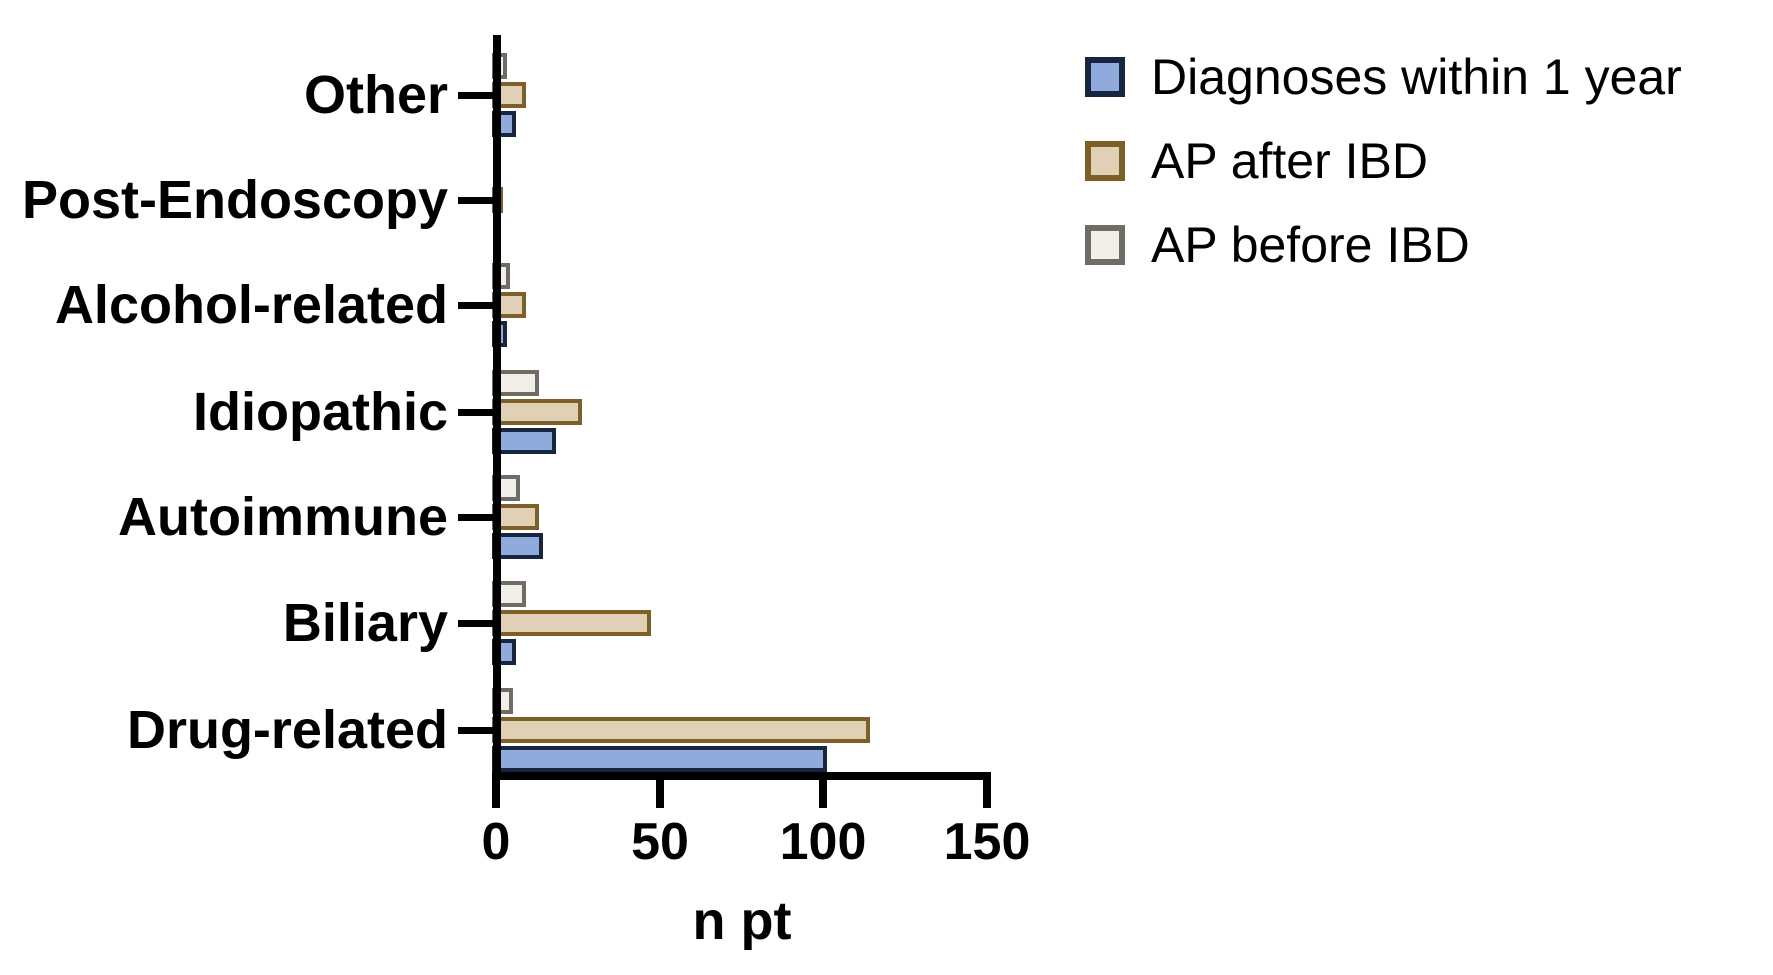 This screenshot has height=975, width=1773. I want to click on category-label-alcohol-related: Alcohol-related, so click(251, 305).